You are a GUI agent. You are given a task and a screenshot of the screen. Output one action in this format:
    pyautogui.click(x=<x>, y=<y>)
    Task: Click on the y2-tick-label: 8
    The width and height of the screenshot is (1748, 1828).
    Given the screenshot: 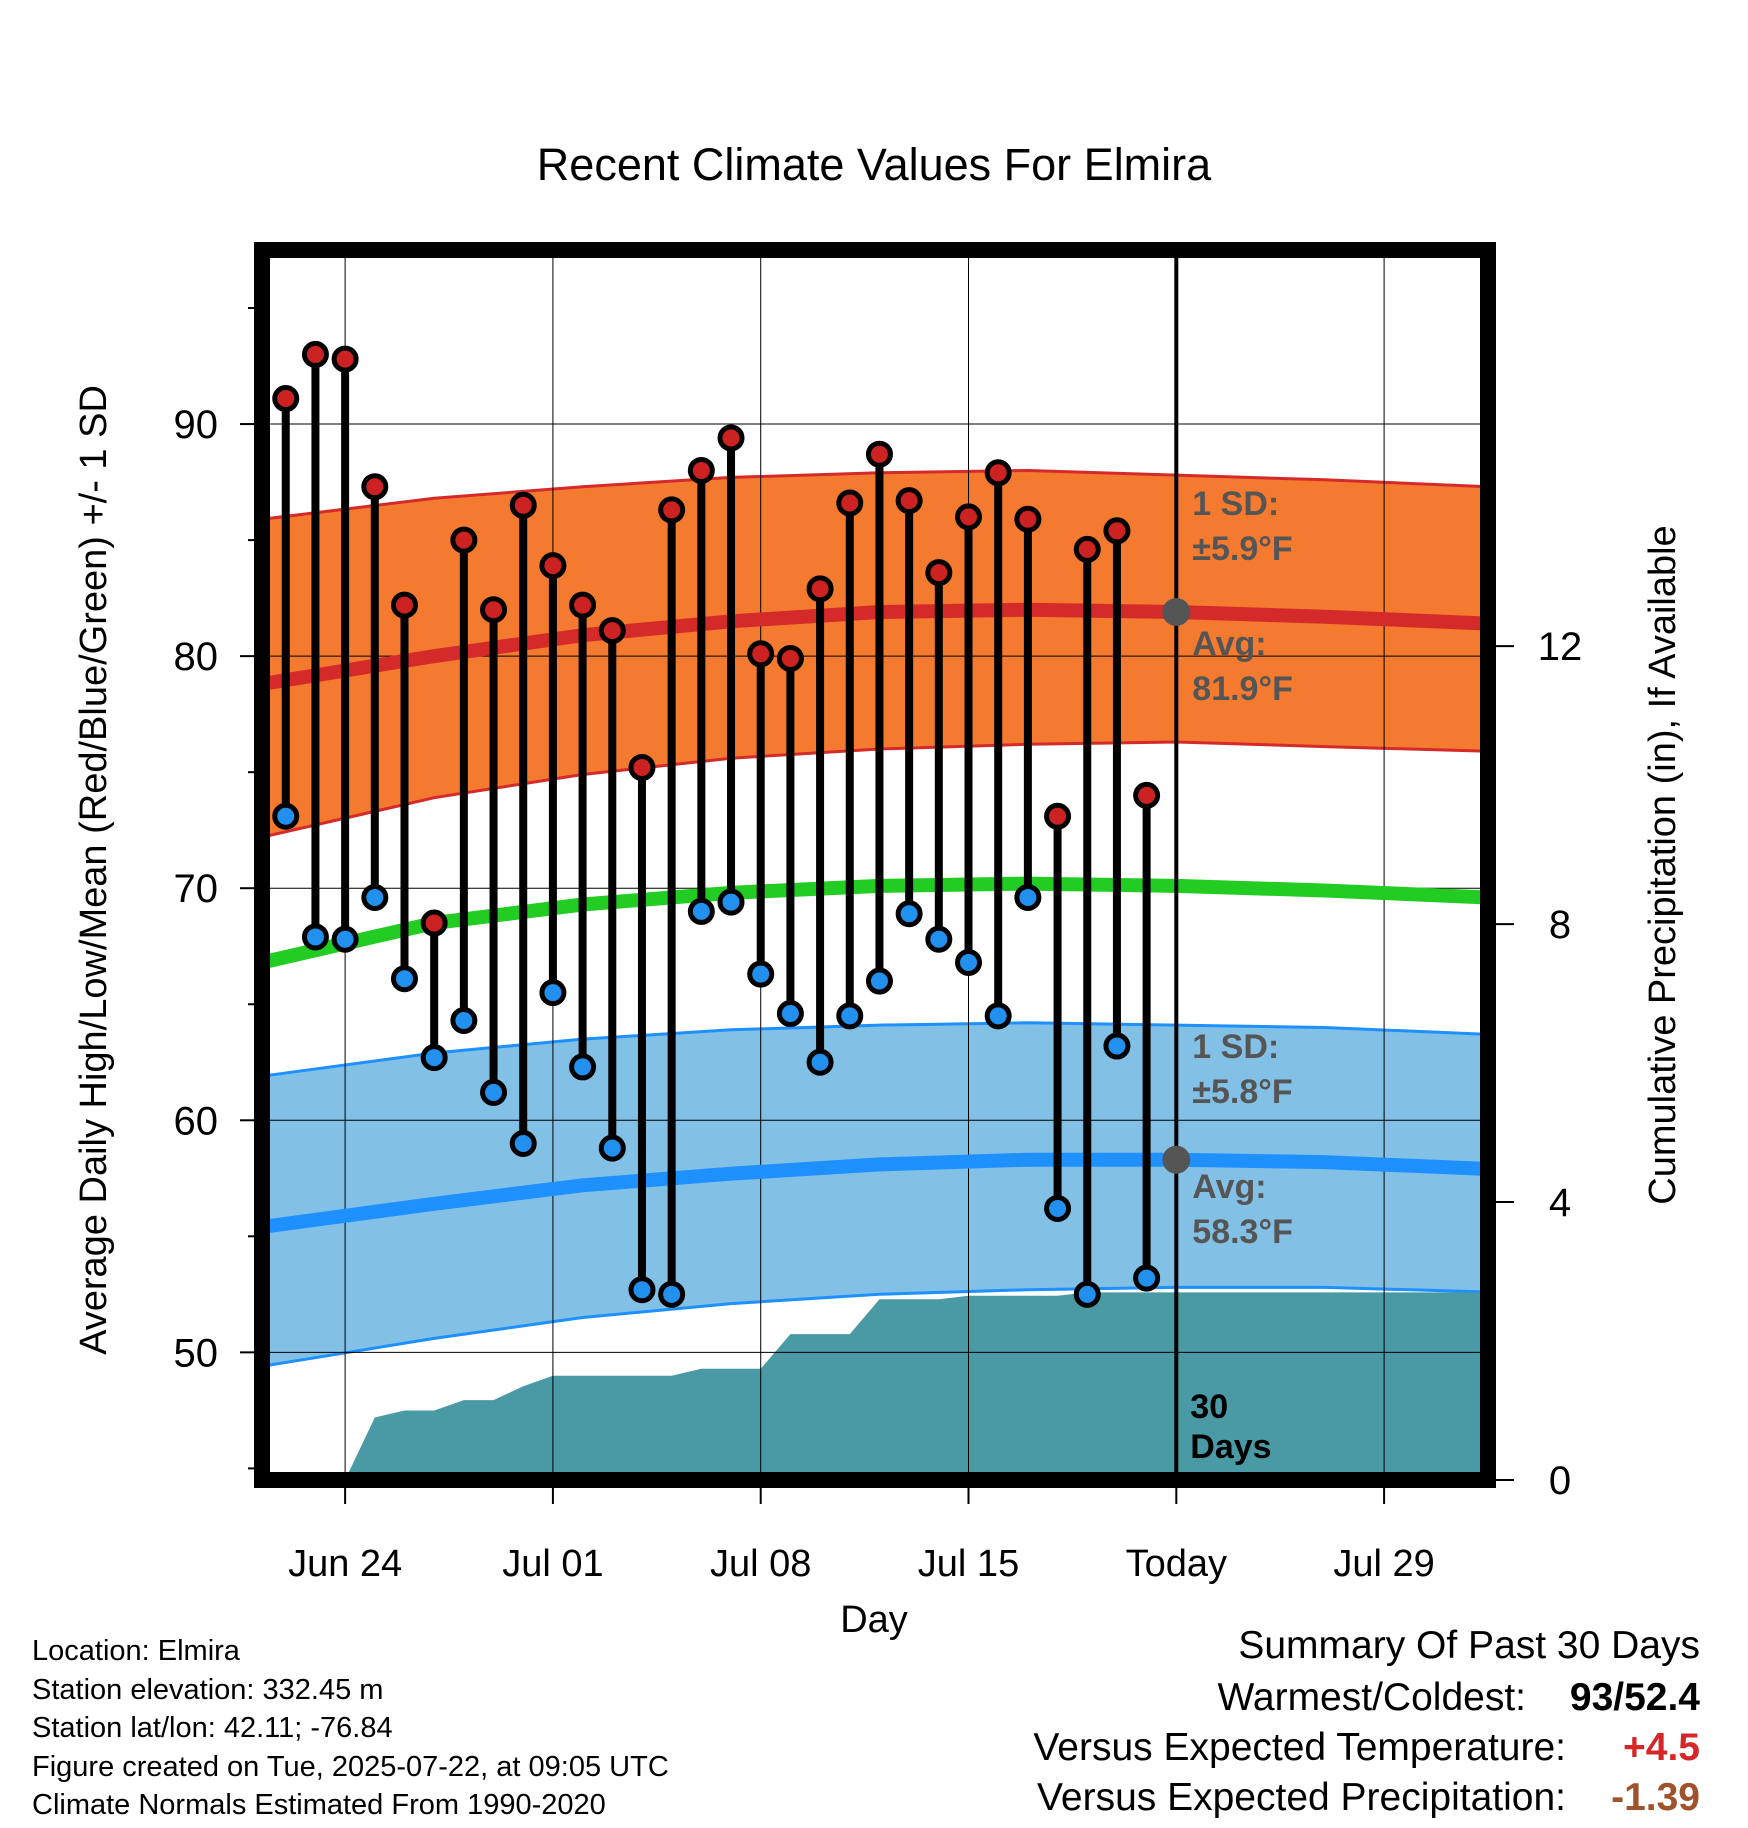 What is the action you would take?
    pyautogui.click(x=1560, y=925)
    